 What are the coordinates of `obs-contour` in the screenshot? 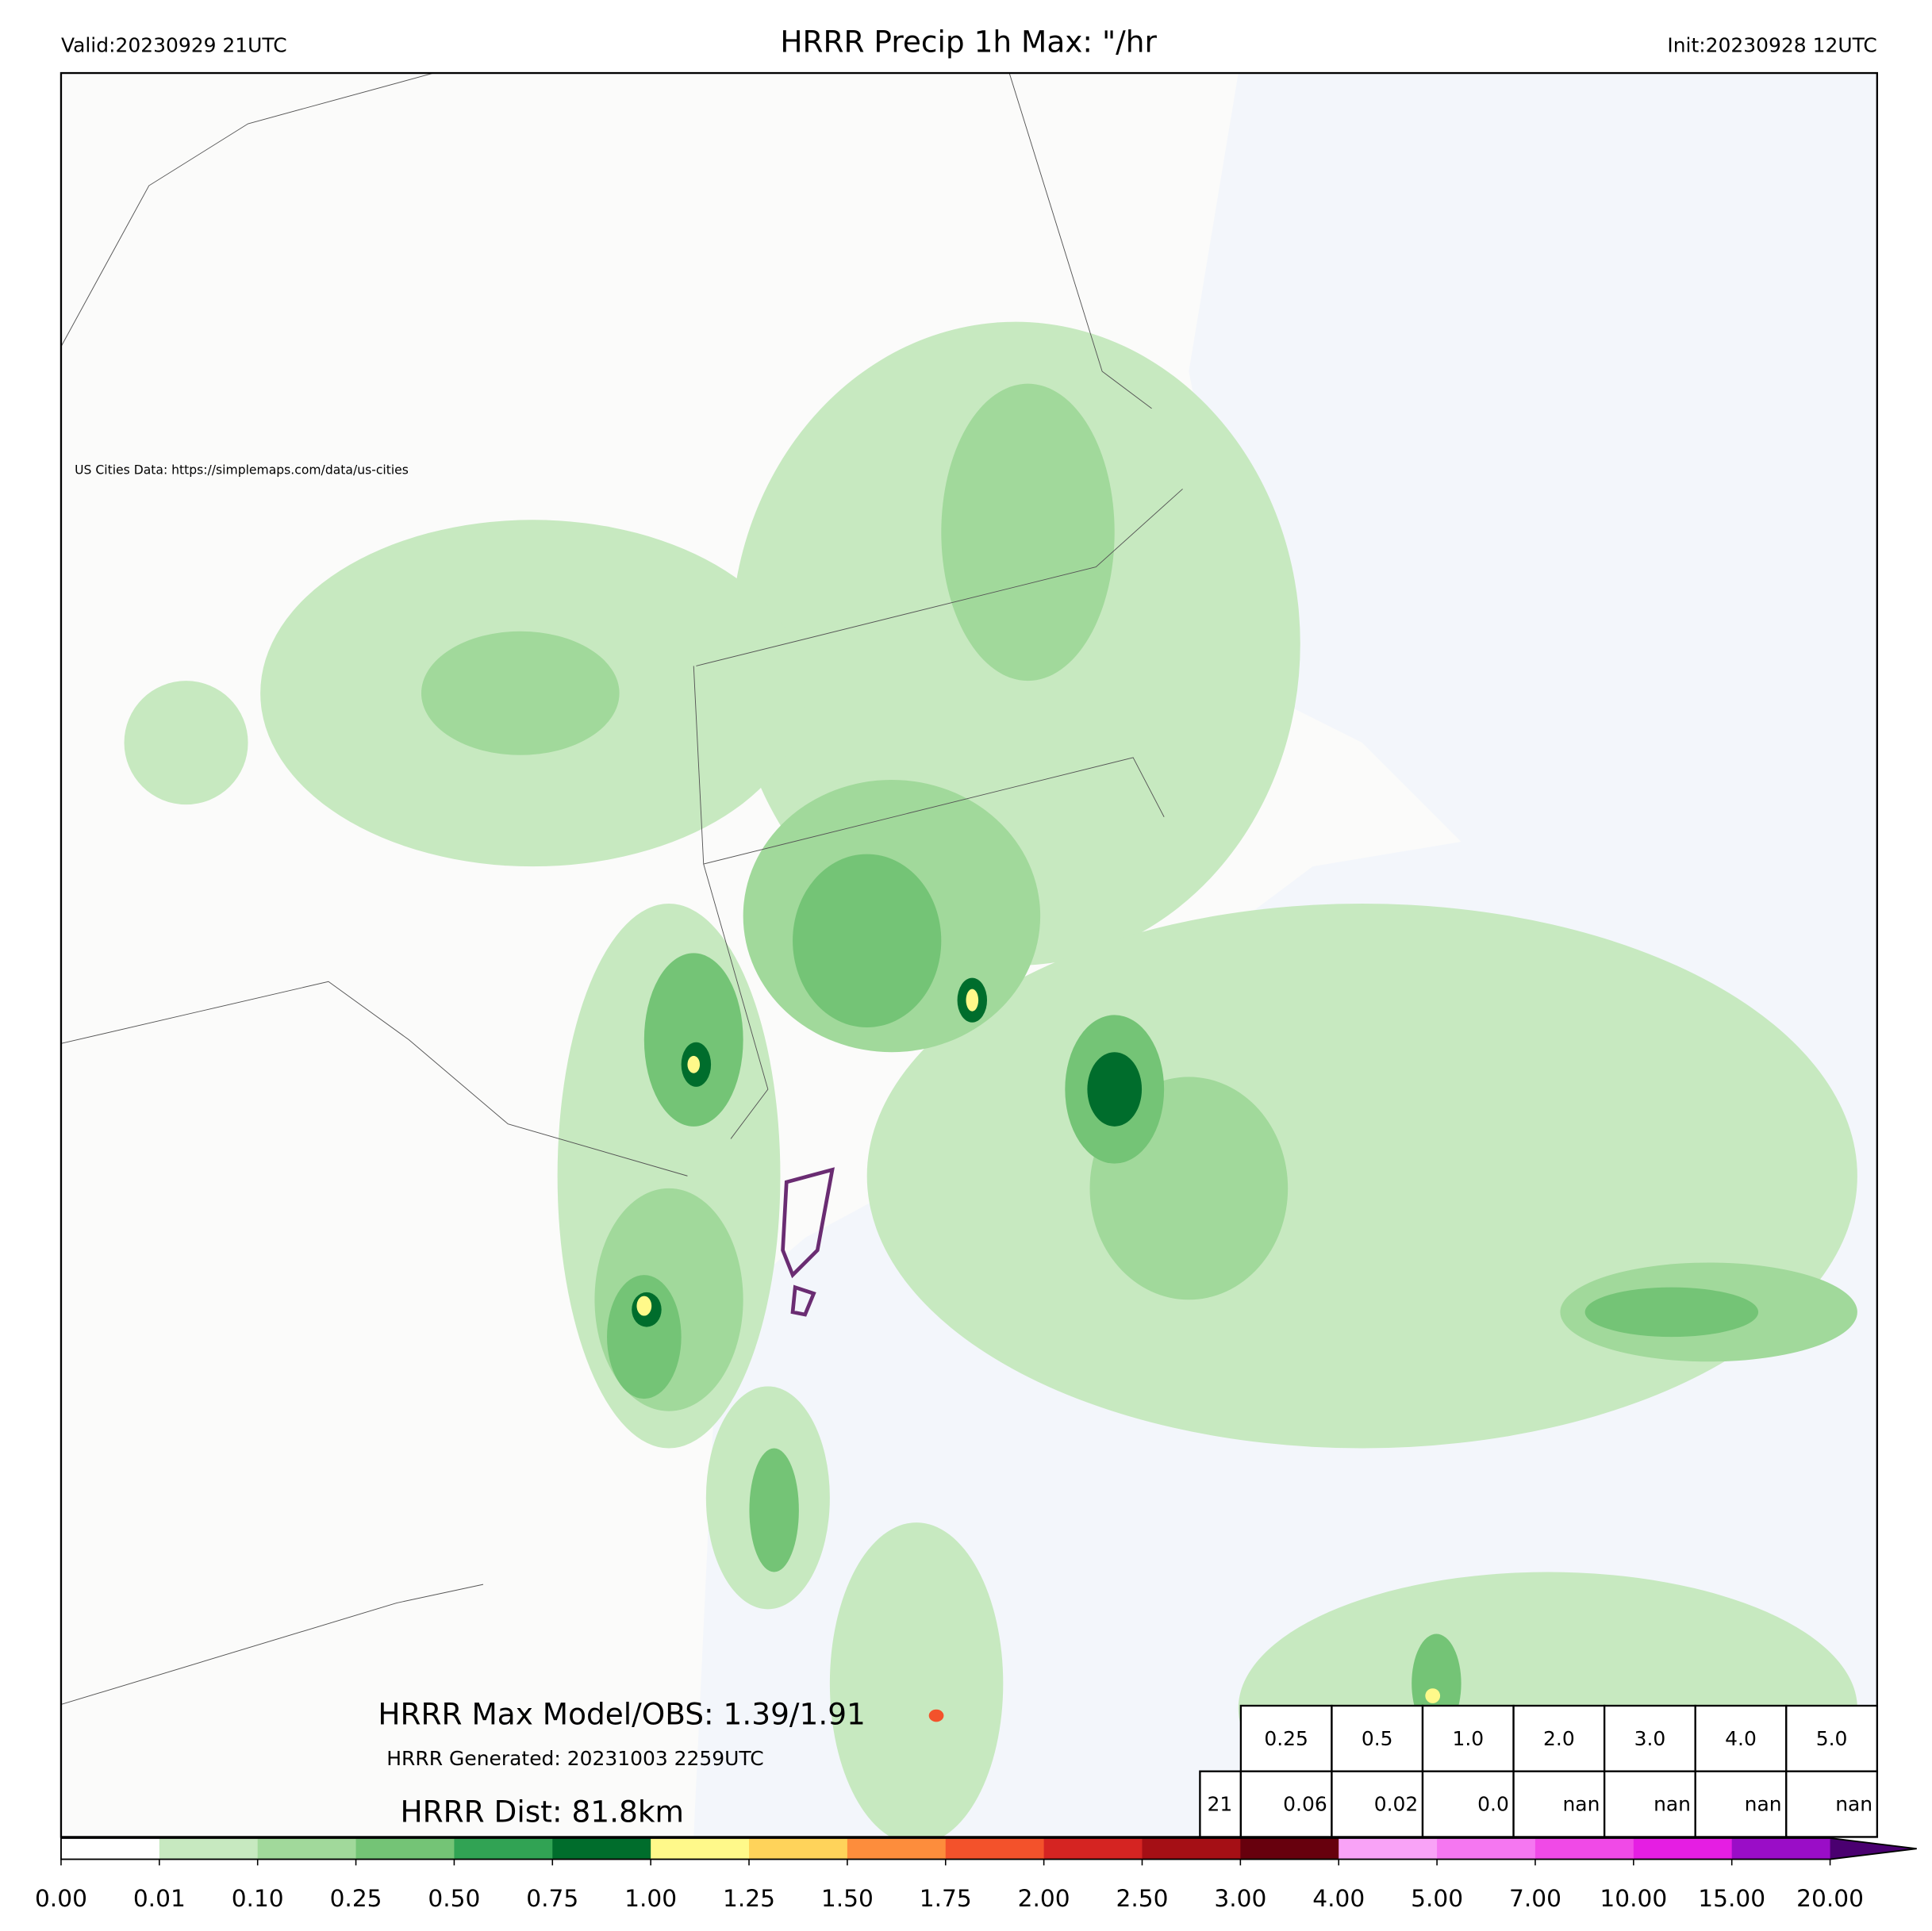 It's located at (808, 1242).